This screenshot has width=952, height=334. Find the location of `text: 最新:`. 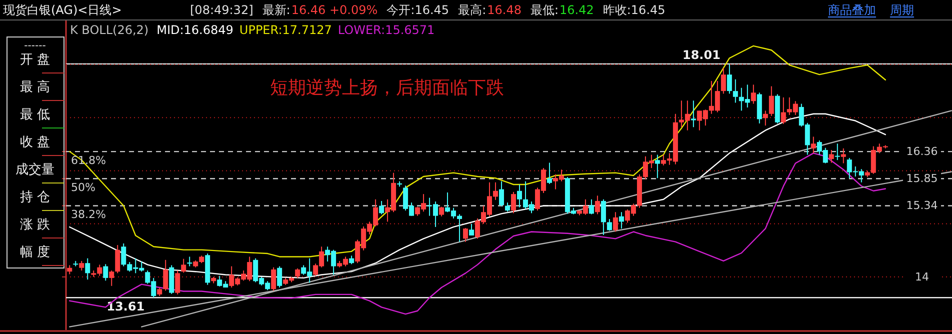

text: 最新: is located at coordinates (276, 10).